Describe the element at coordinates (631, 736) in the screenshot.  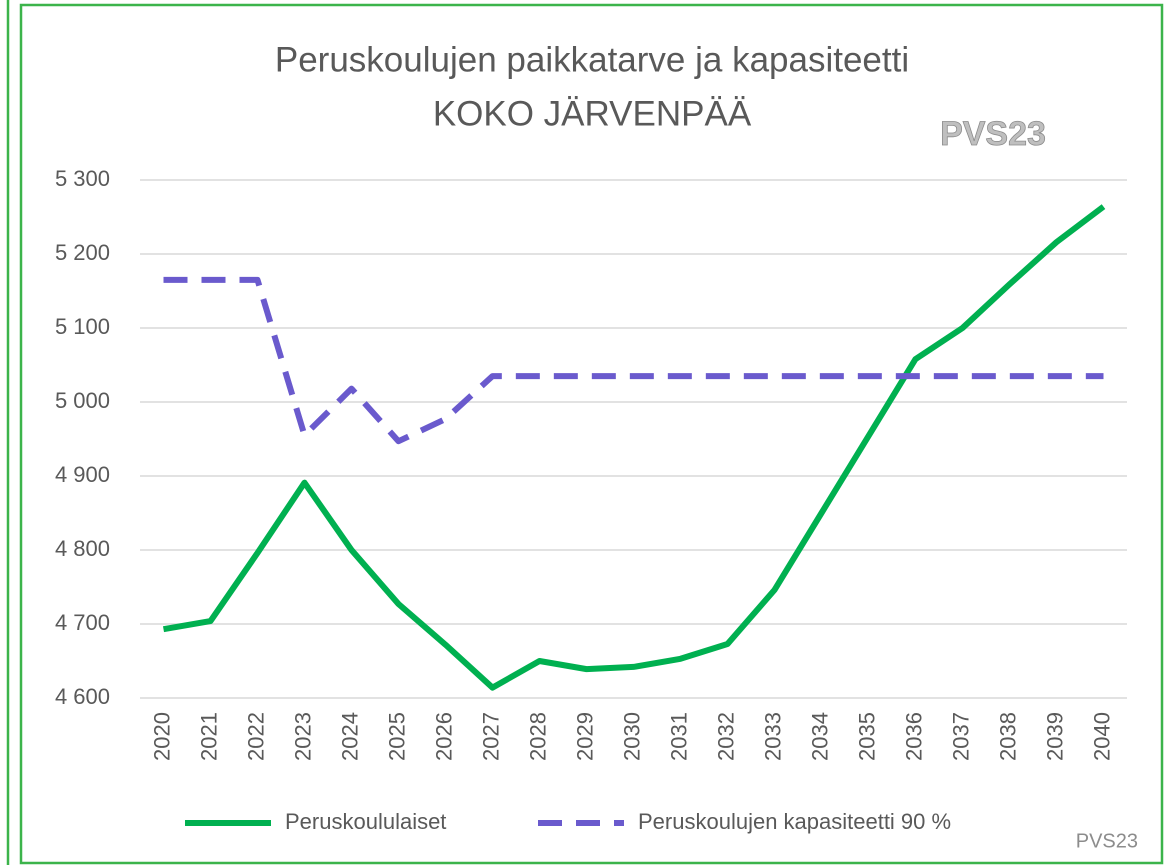
I see `x-tick-label: 2030` at that location.